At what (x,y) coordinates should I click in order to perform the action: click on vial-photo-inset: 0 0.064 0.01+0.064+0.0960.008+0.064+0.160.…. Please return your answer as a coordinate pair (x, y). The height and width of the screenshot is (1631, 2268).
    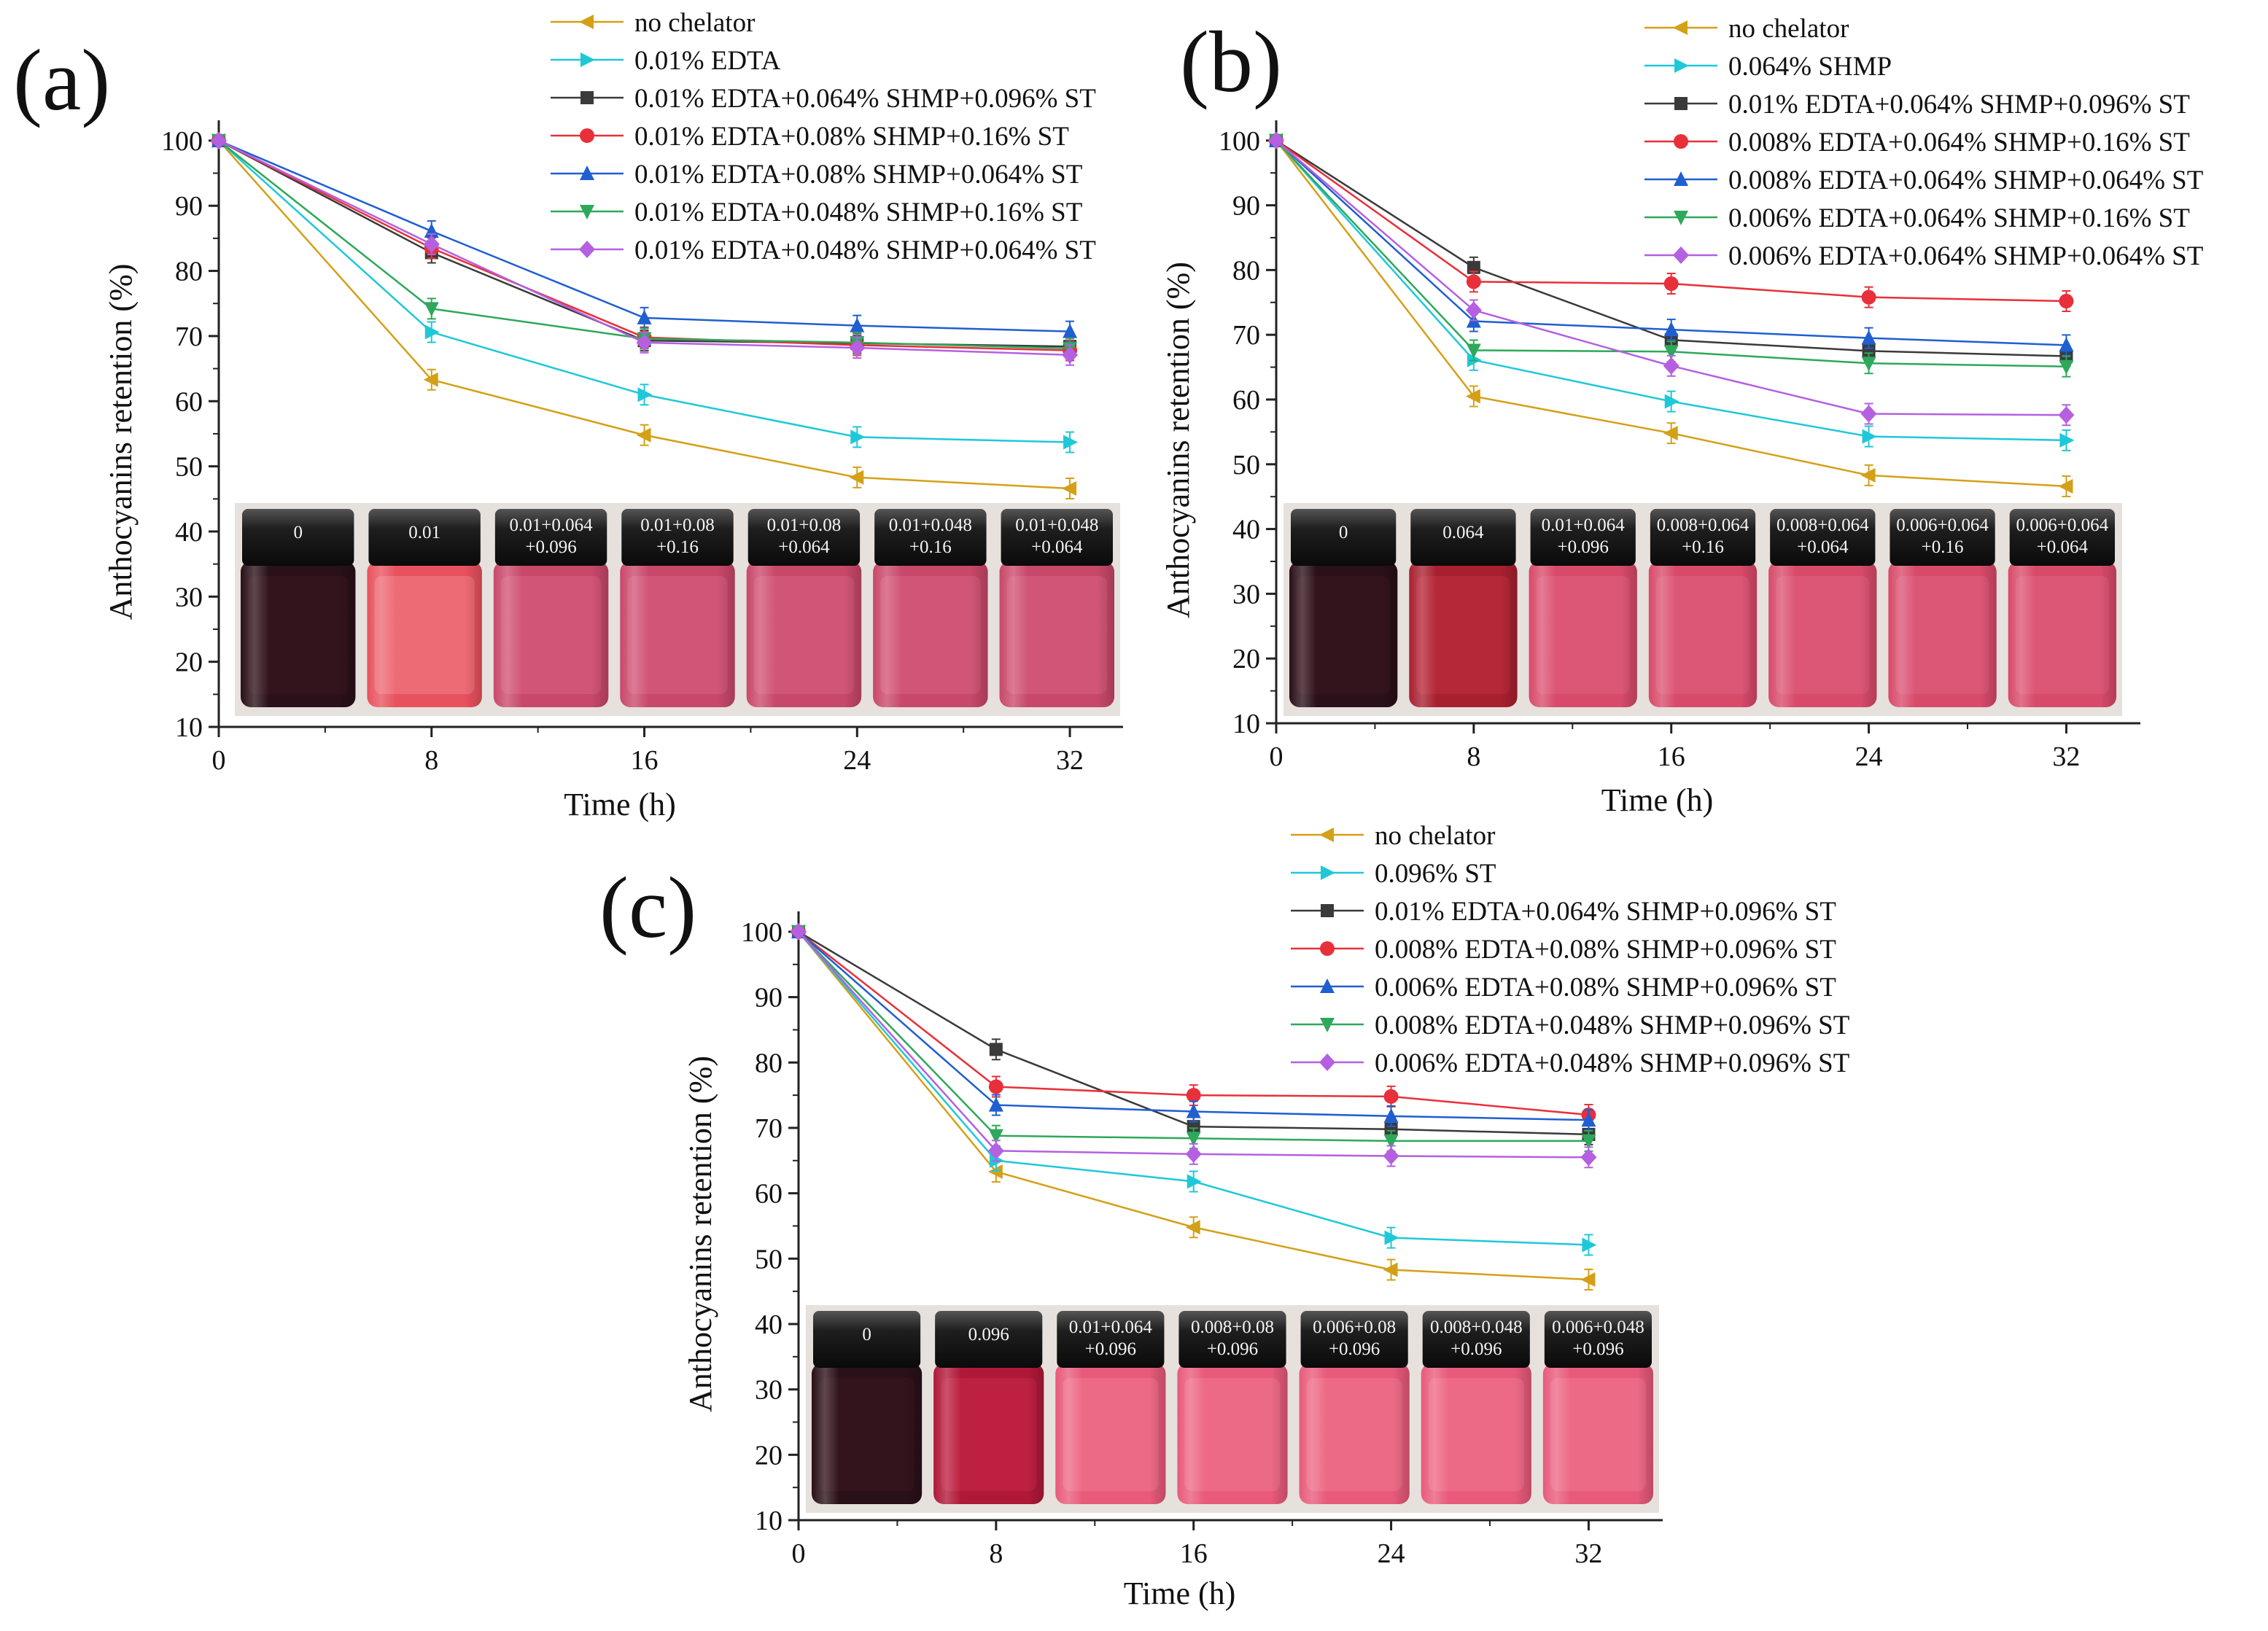
    Looking at the image, I should click on (1702, 609).